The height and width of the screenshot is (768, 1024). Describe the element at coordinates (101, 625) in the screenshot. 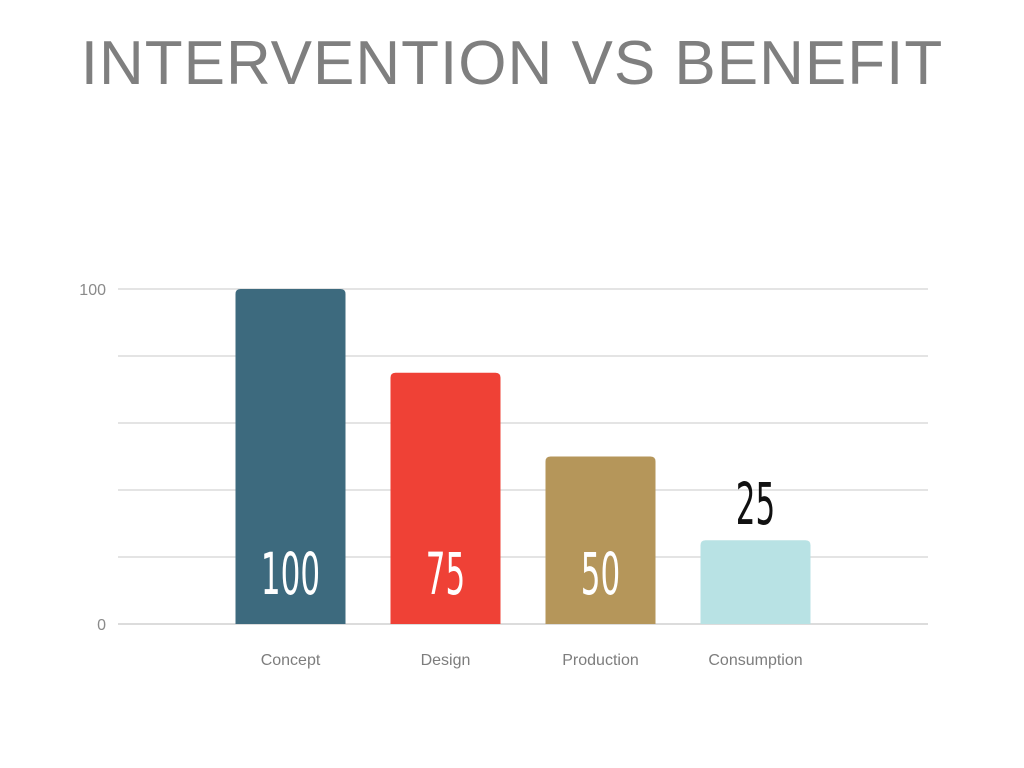

I see `y-tick-label: 0` at that location.